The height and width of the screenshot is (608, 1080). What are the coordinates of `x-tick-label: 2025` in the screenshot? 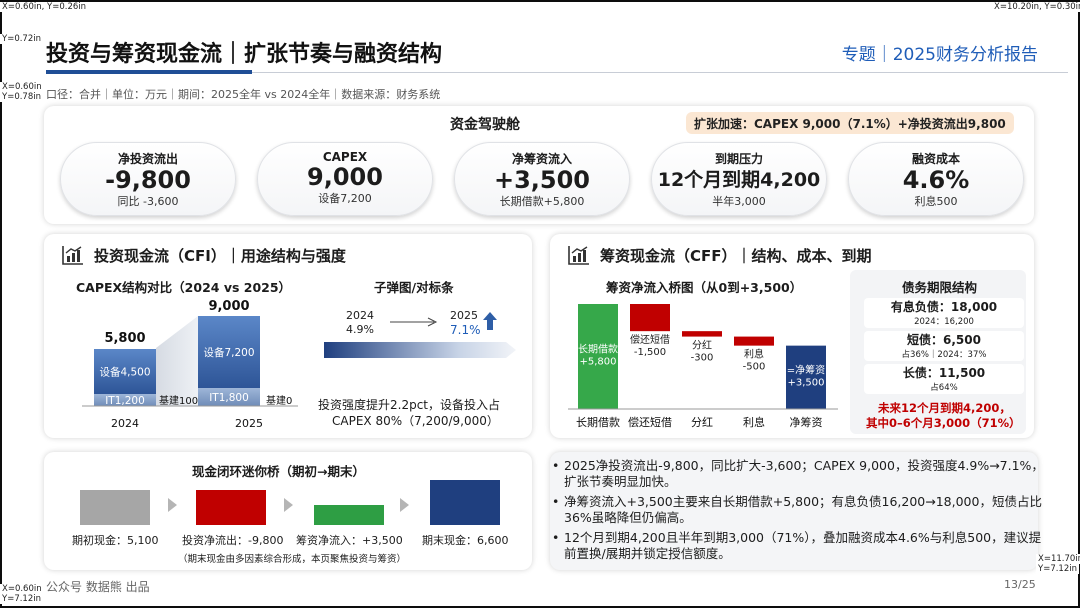 It's located at (249, 423).